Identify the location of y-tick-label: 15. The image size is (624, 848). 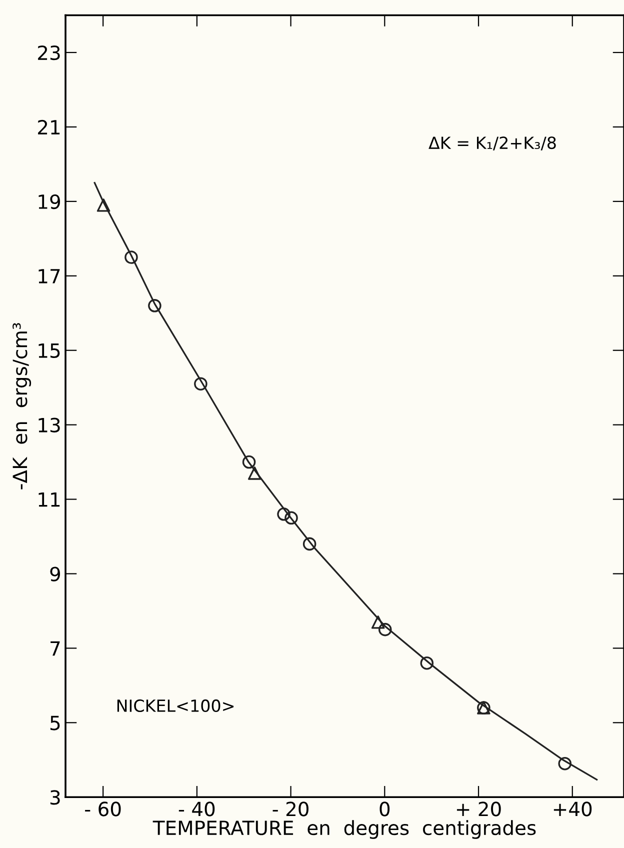
(49, 351).